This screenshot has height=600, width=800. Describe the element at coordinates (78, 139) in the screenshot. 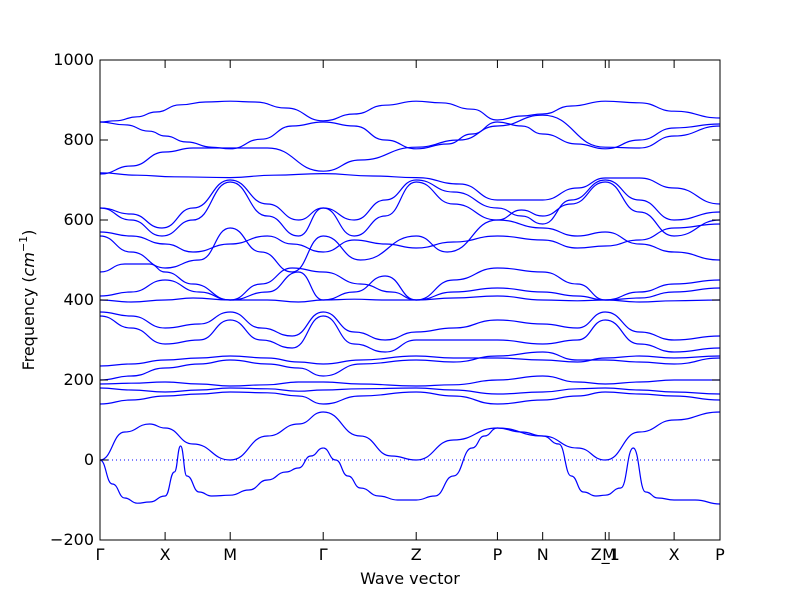

I see `y-tick-label: 800` at that location.